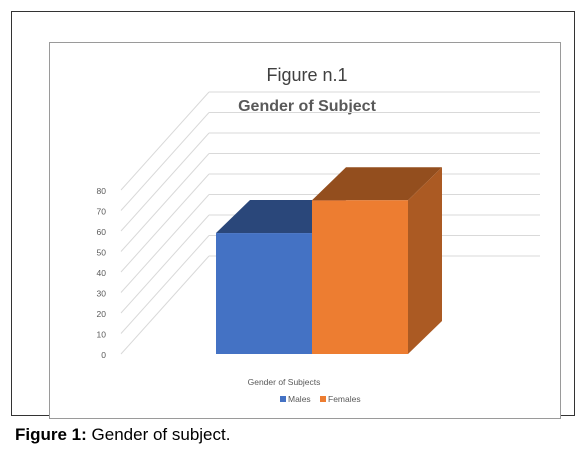 This screenshot has height=454, width=588. Describe the element at coordinates (306, 75) in the screenshot. I see `chart-title: Figure n.1` at that location.